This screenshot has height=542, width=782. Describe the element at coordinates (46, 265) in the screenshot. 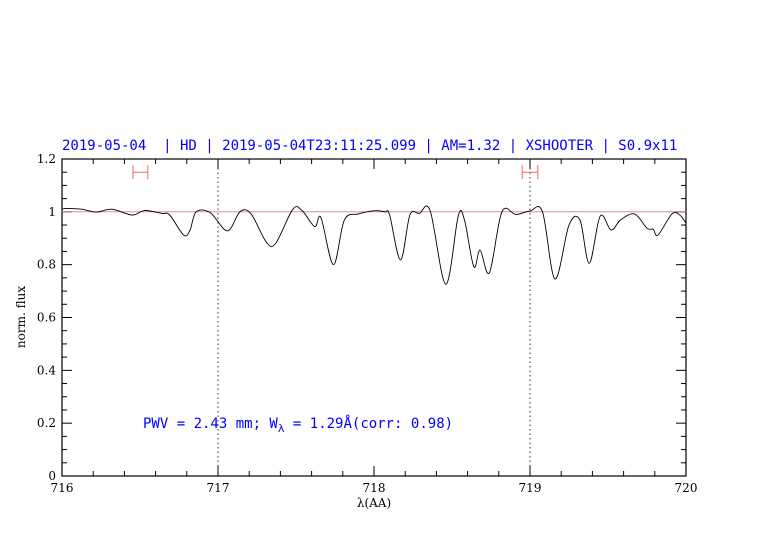

I see `y-tick-label: 0.8` at that location.